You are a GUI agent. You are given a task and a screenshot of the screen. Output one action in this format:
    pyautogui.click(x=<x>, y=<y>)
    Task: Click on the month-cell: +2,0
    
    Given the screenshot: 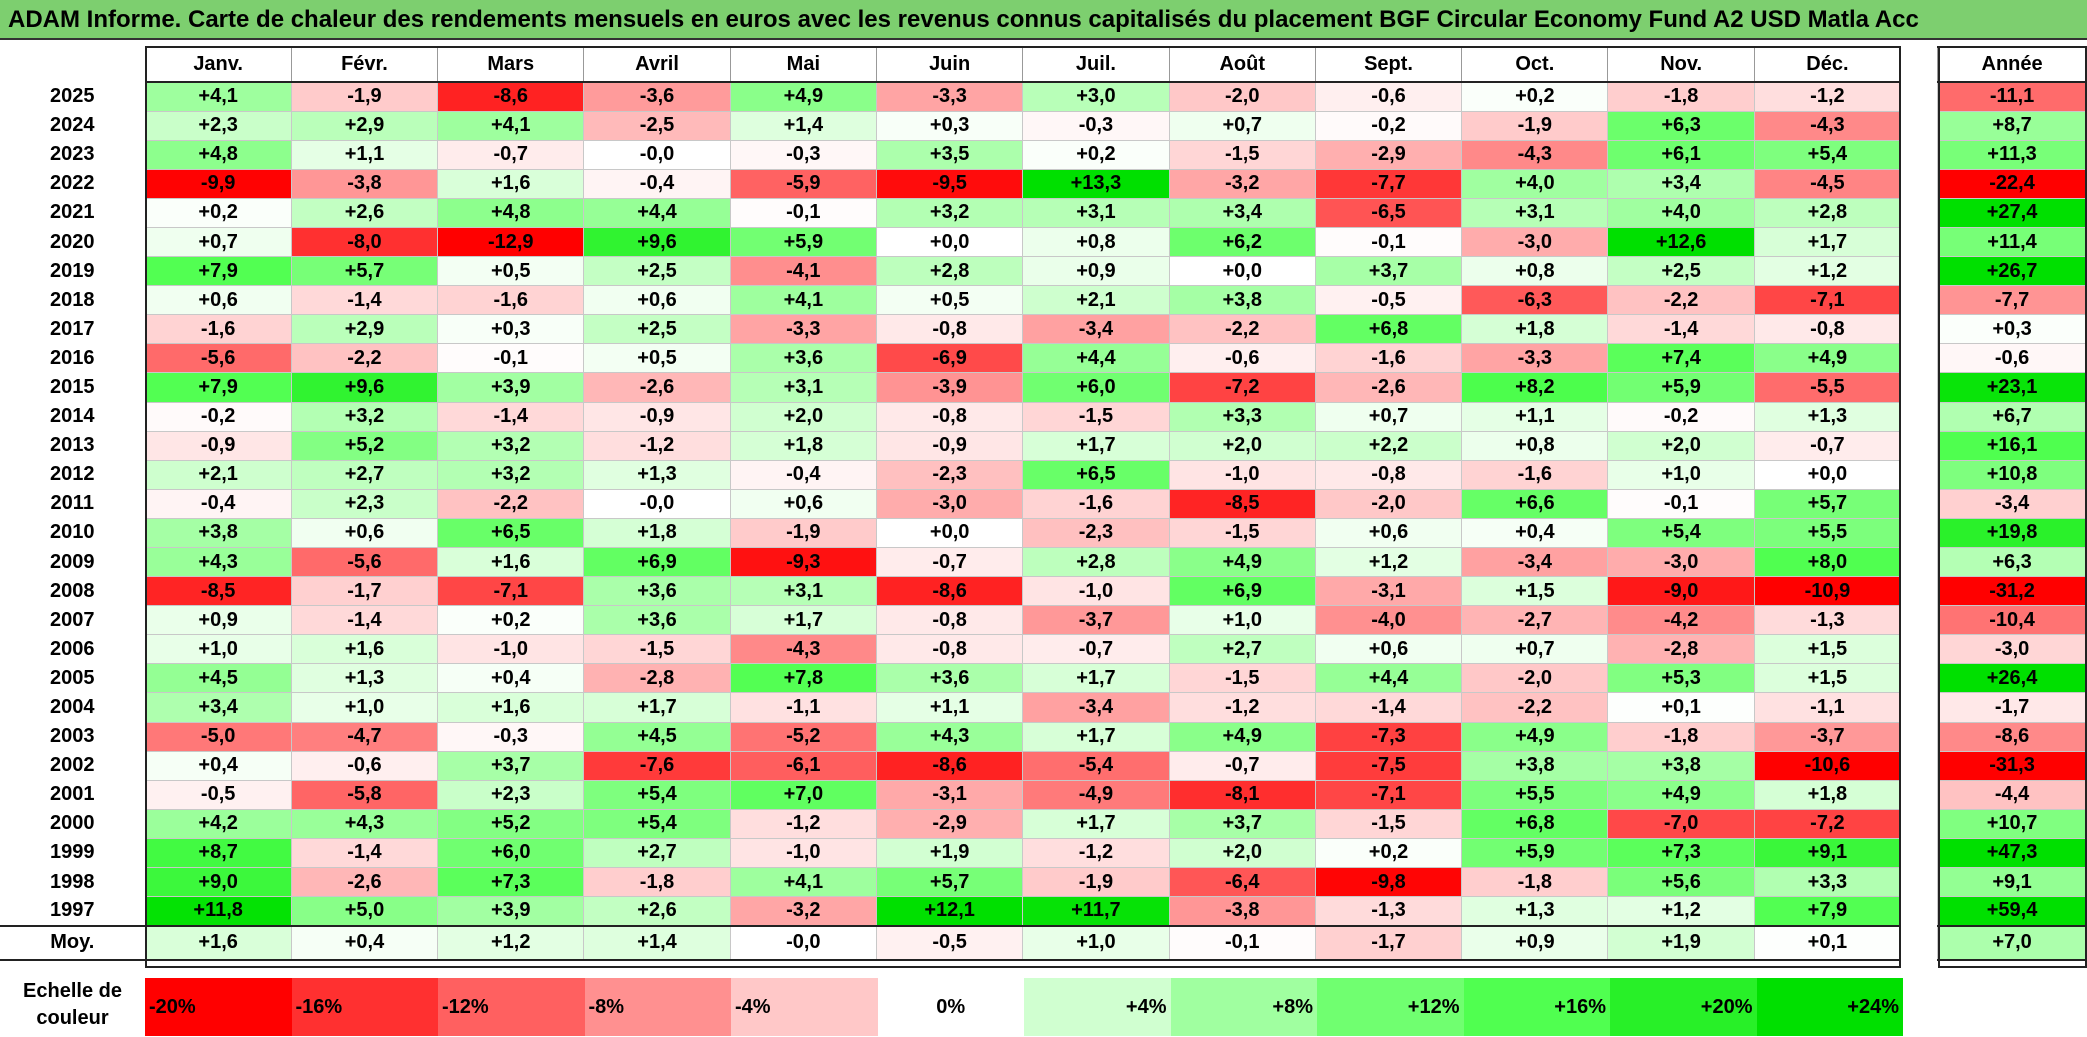 What is the action you would take?
    pyautogui.click(x=803, y=416)
    